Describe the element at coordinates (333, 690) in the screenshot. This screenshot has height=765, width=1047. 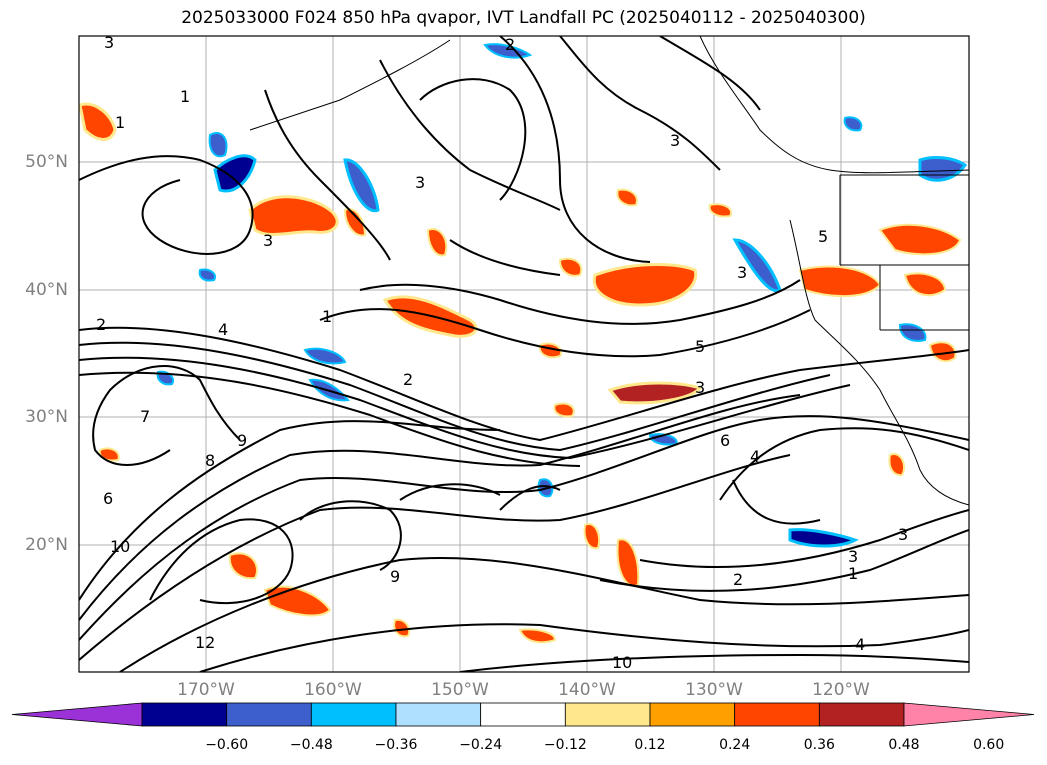
I see `lon-label: 160°W` at that location.